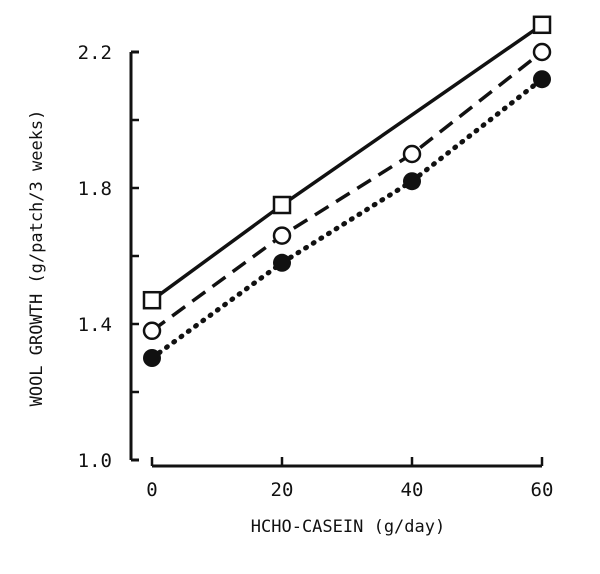 Image resolution: width=600 pixels, height=574 pixels. I want to click on x-axis-title: HCHO-CASEIN (g/day), so click(348, 527).